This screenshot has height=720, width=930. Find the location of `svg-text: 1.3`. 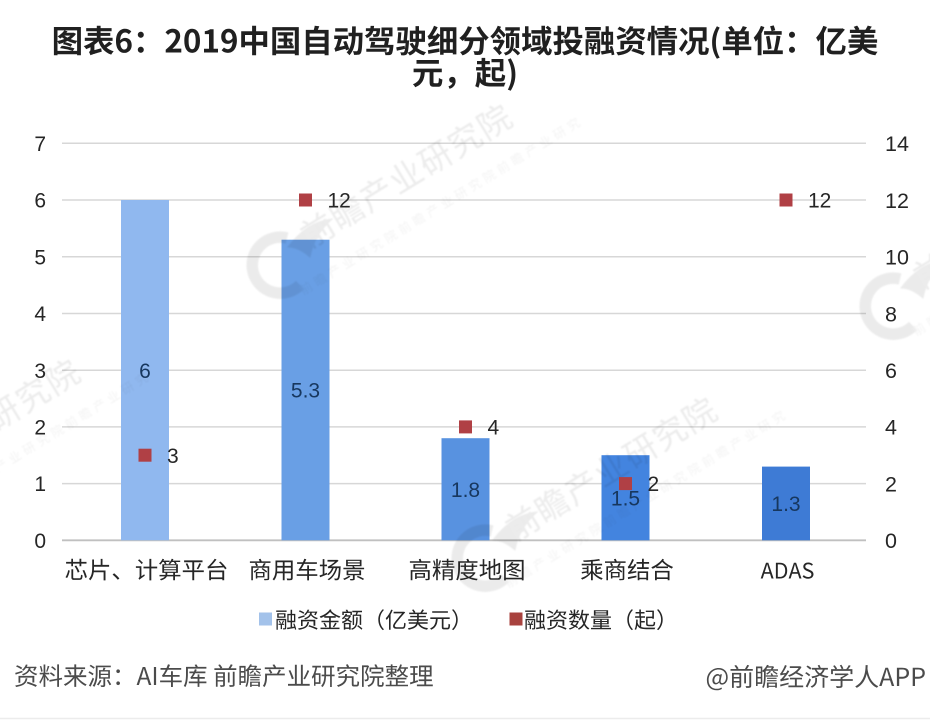

svg-text: 1.3 is located at coordinates (785, 504).